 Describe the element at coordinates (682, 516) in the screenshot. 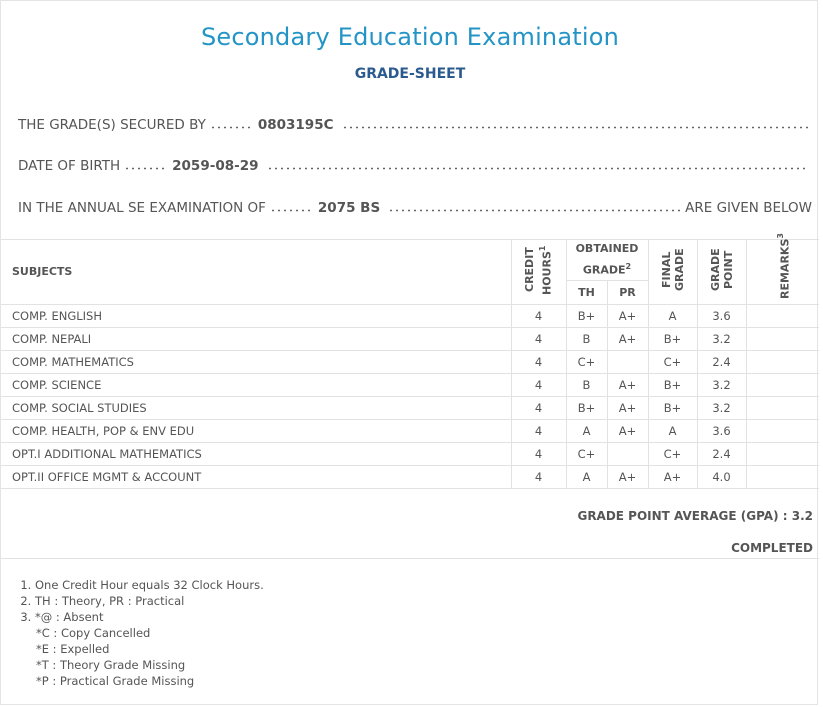

I see `gpa-label: GRADE POINT AVERAGE (GPA) :` at that location.